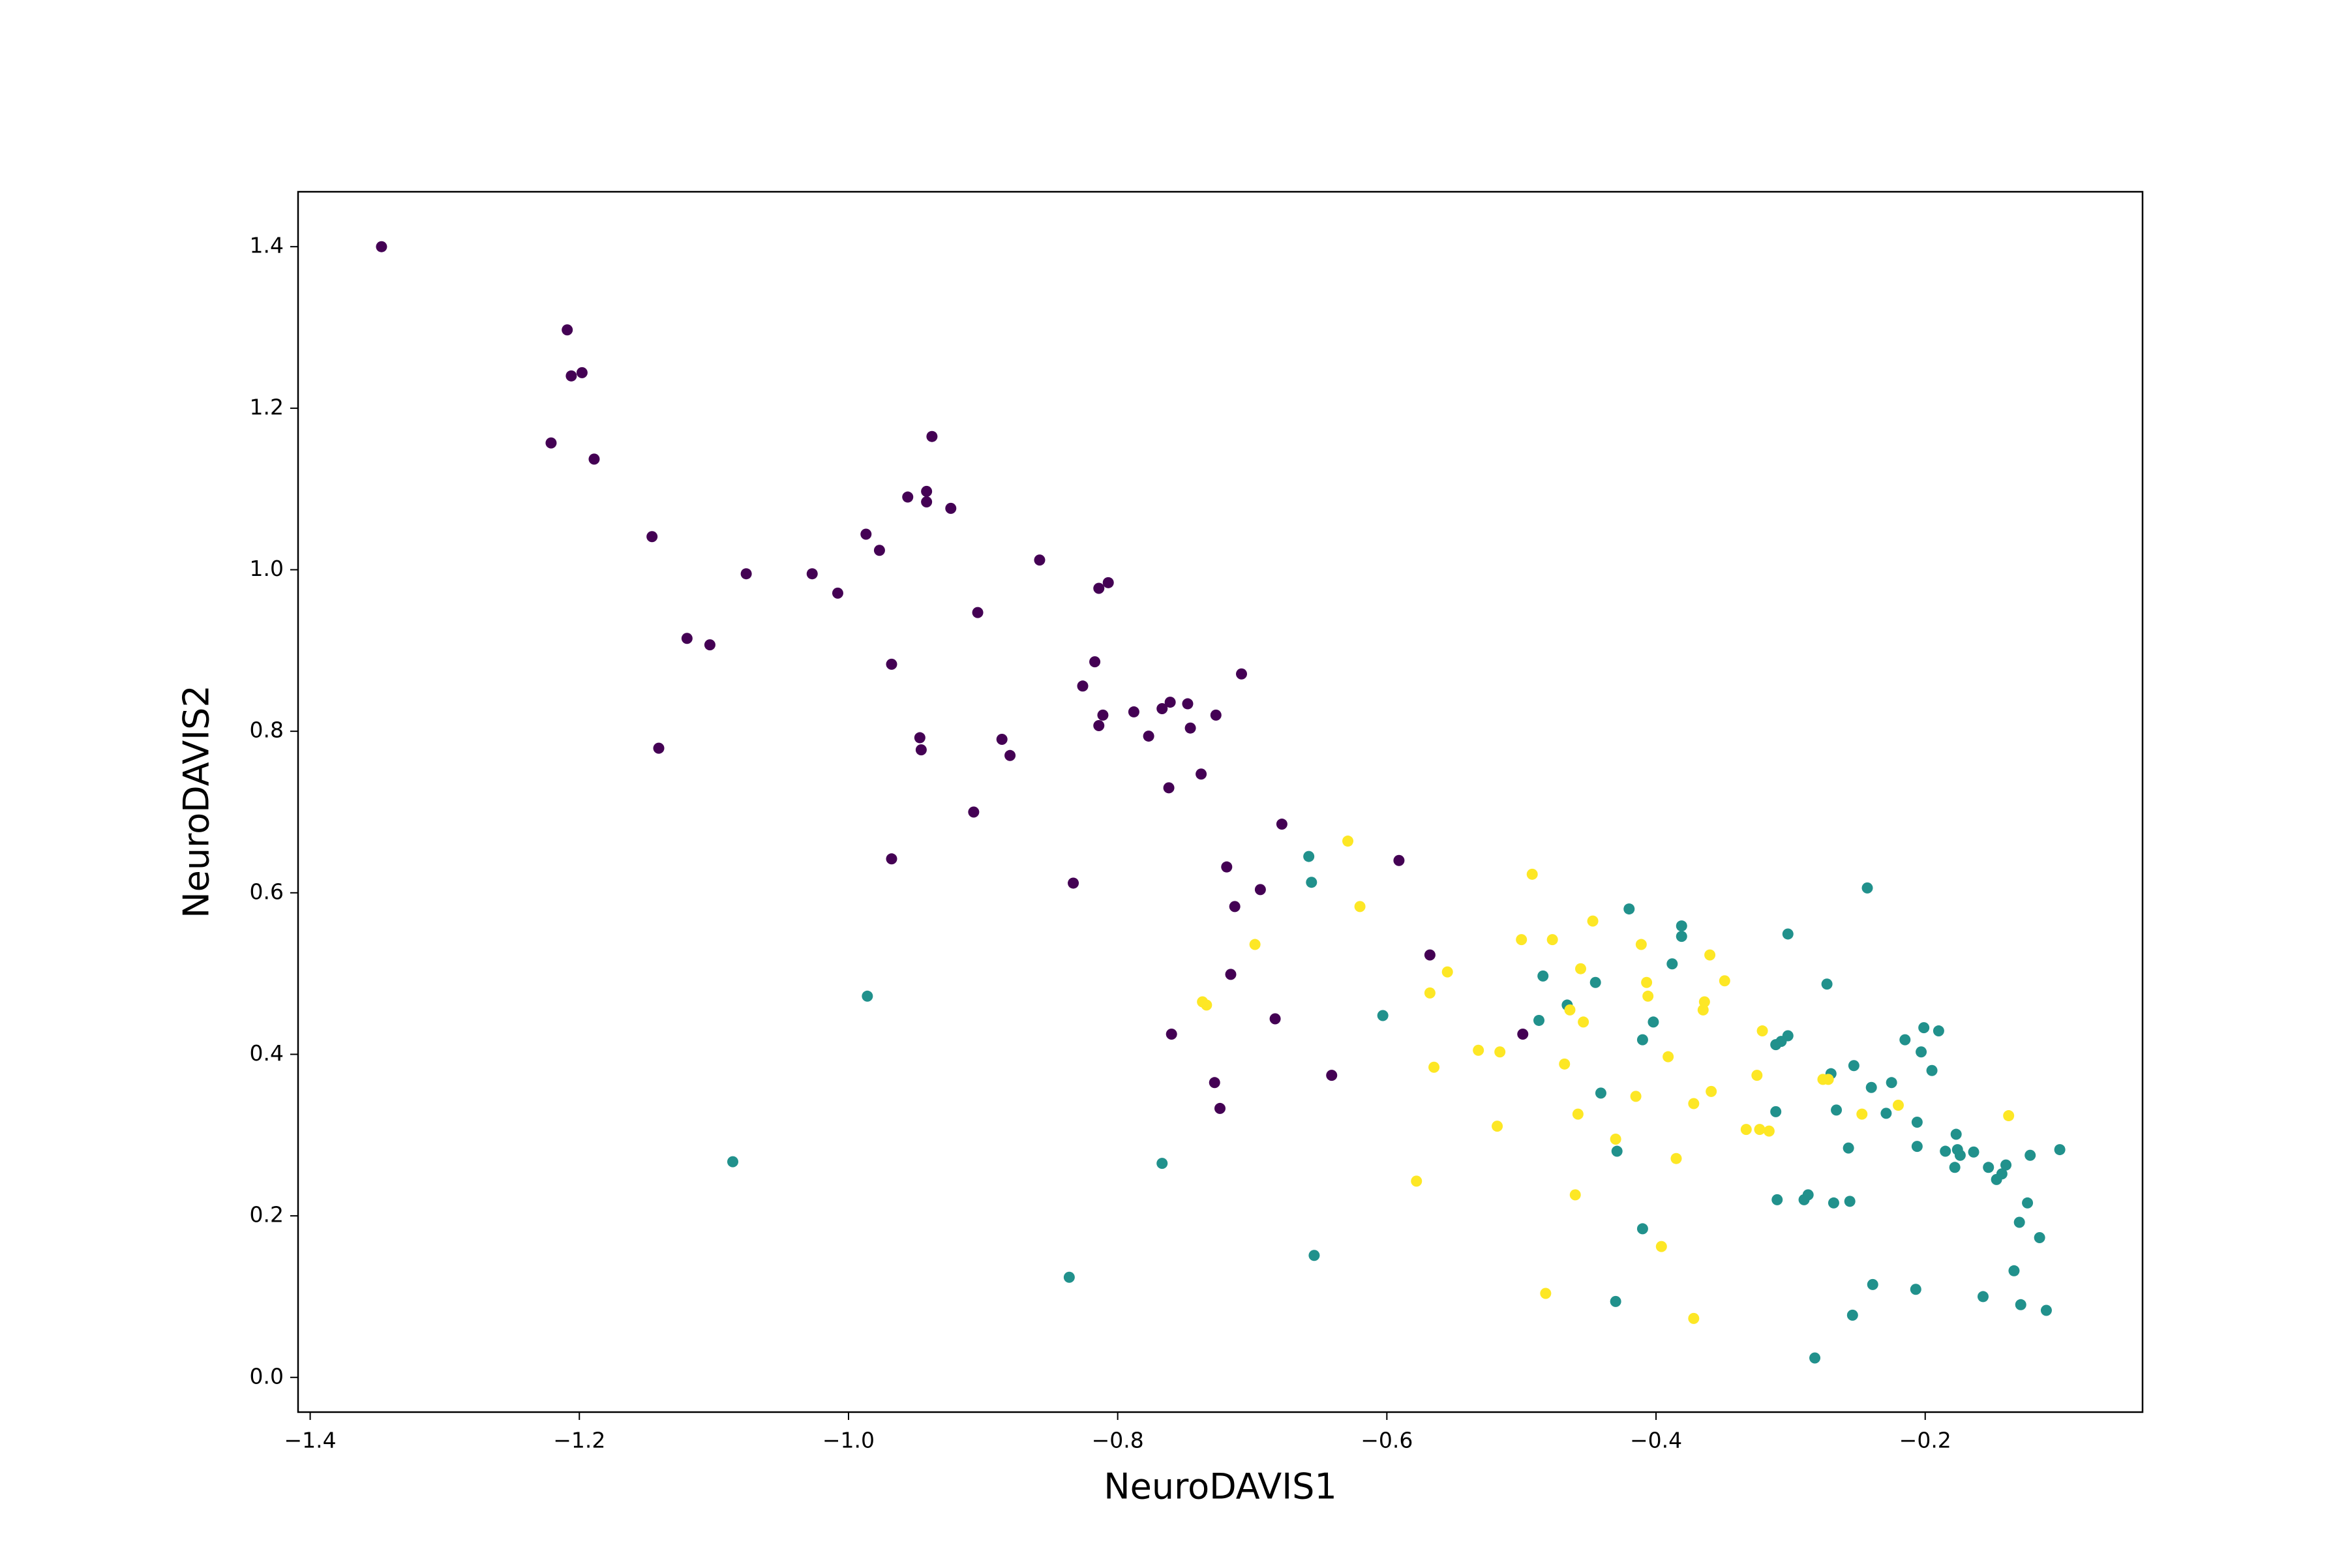 Image resolution: width=2348 pixels, height=1568 pixels. What do you see at coordinates (267, 568) in the screenshot?
I see `y-tick-label: 1.0` at bounding box center [267, 568].